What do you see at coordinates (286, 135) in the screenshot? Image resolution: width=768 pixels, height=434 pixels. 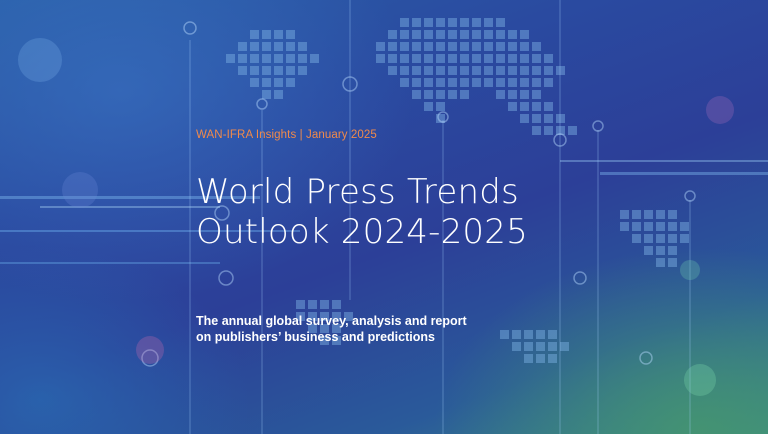 I see `publication-kicker: WAN-IFRA Insights | January 2025` at bounding box center [286, 135].